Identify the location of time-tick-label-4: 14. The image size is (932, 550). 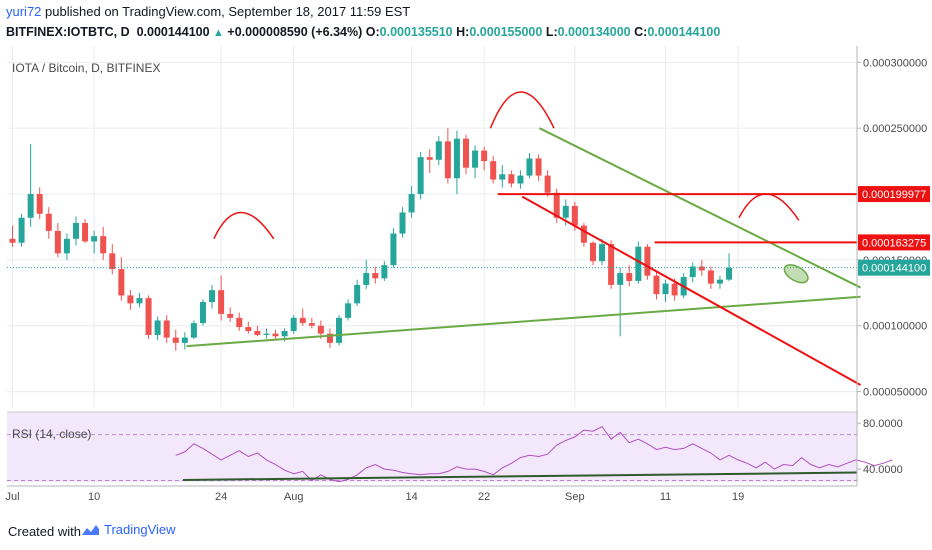
(411, 497).